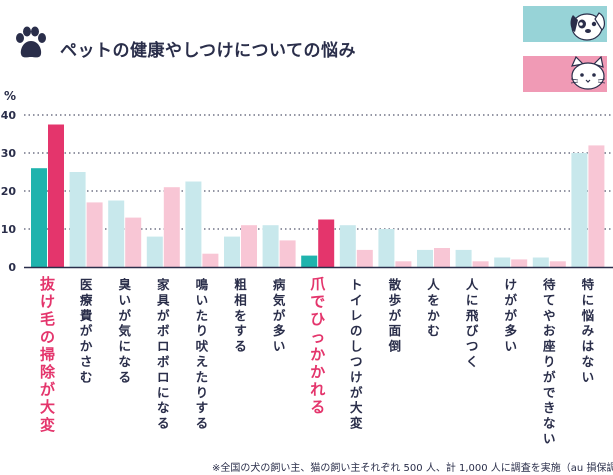 This screenshot has width=613, height=475. Describe the element at coordinates (587, 26) in the screenshot. I see `dog-face-icon` at that location.